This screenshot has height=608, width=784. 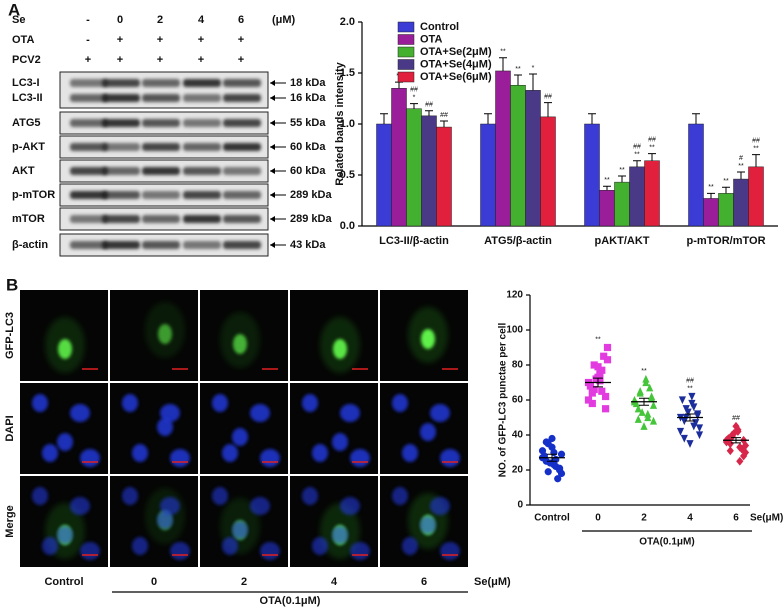 I want to click on x-tick-label: p-mTOR/mTOR, so click(x=725, y=241).